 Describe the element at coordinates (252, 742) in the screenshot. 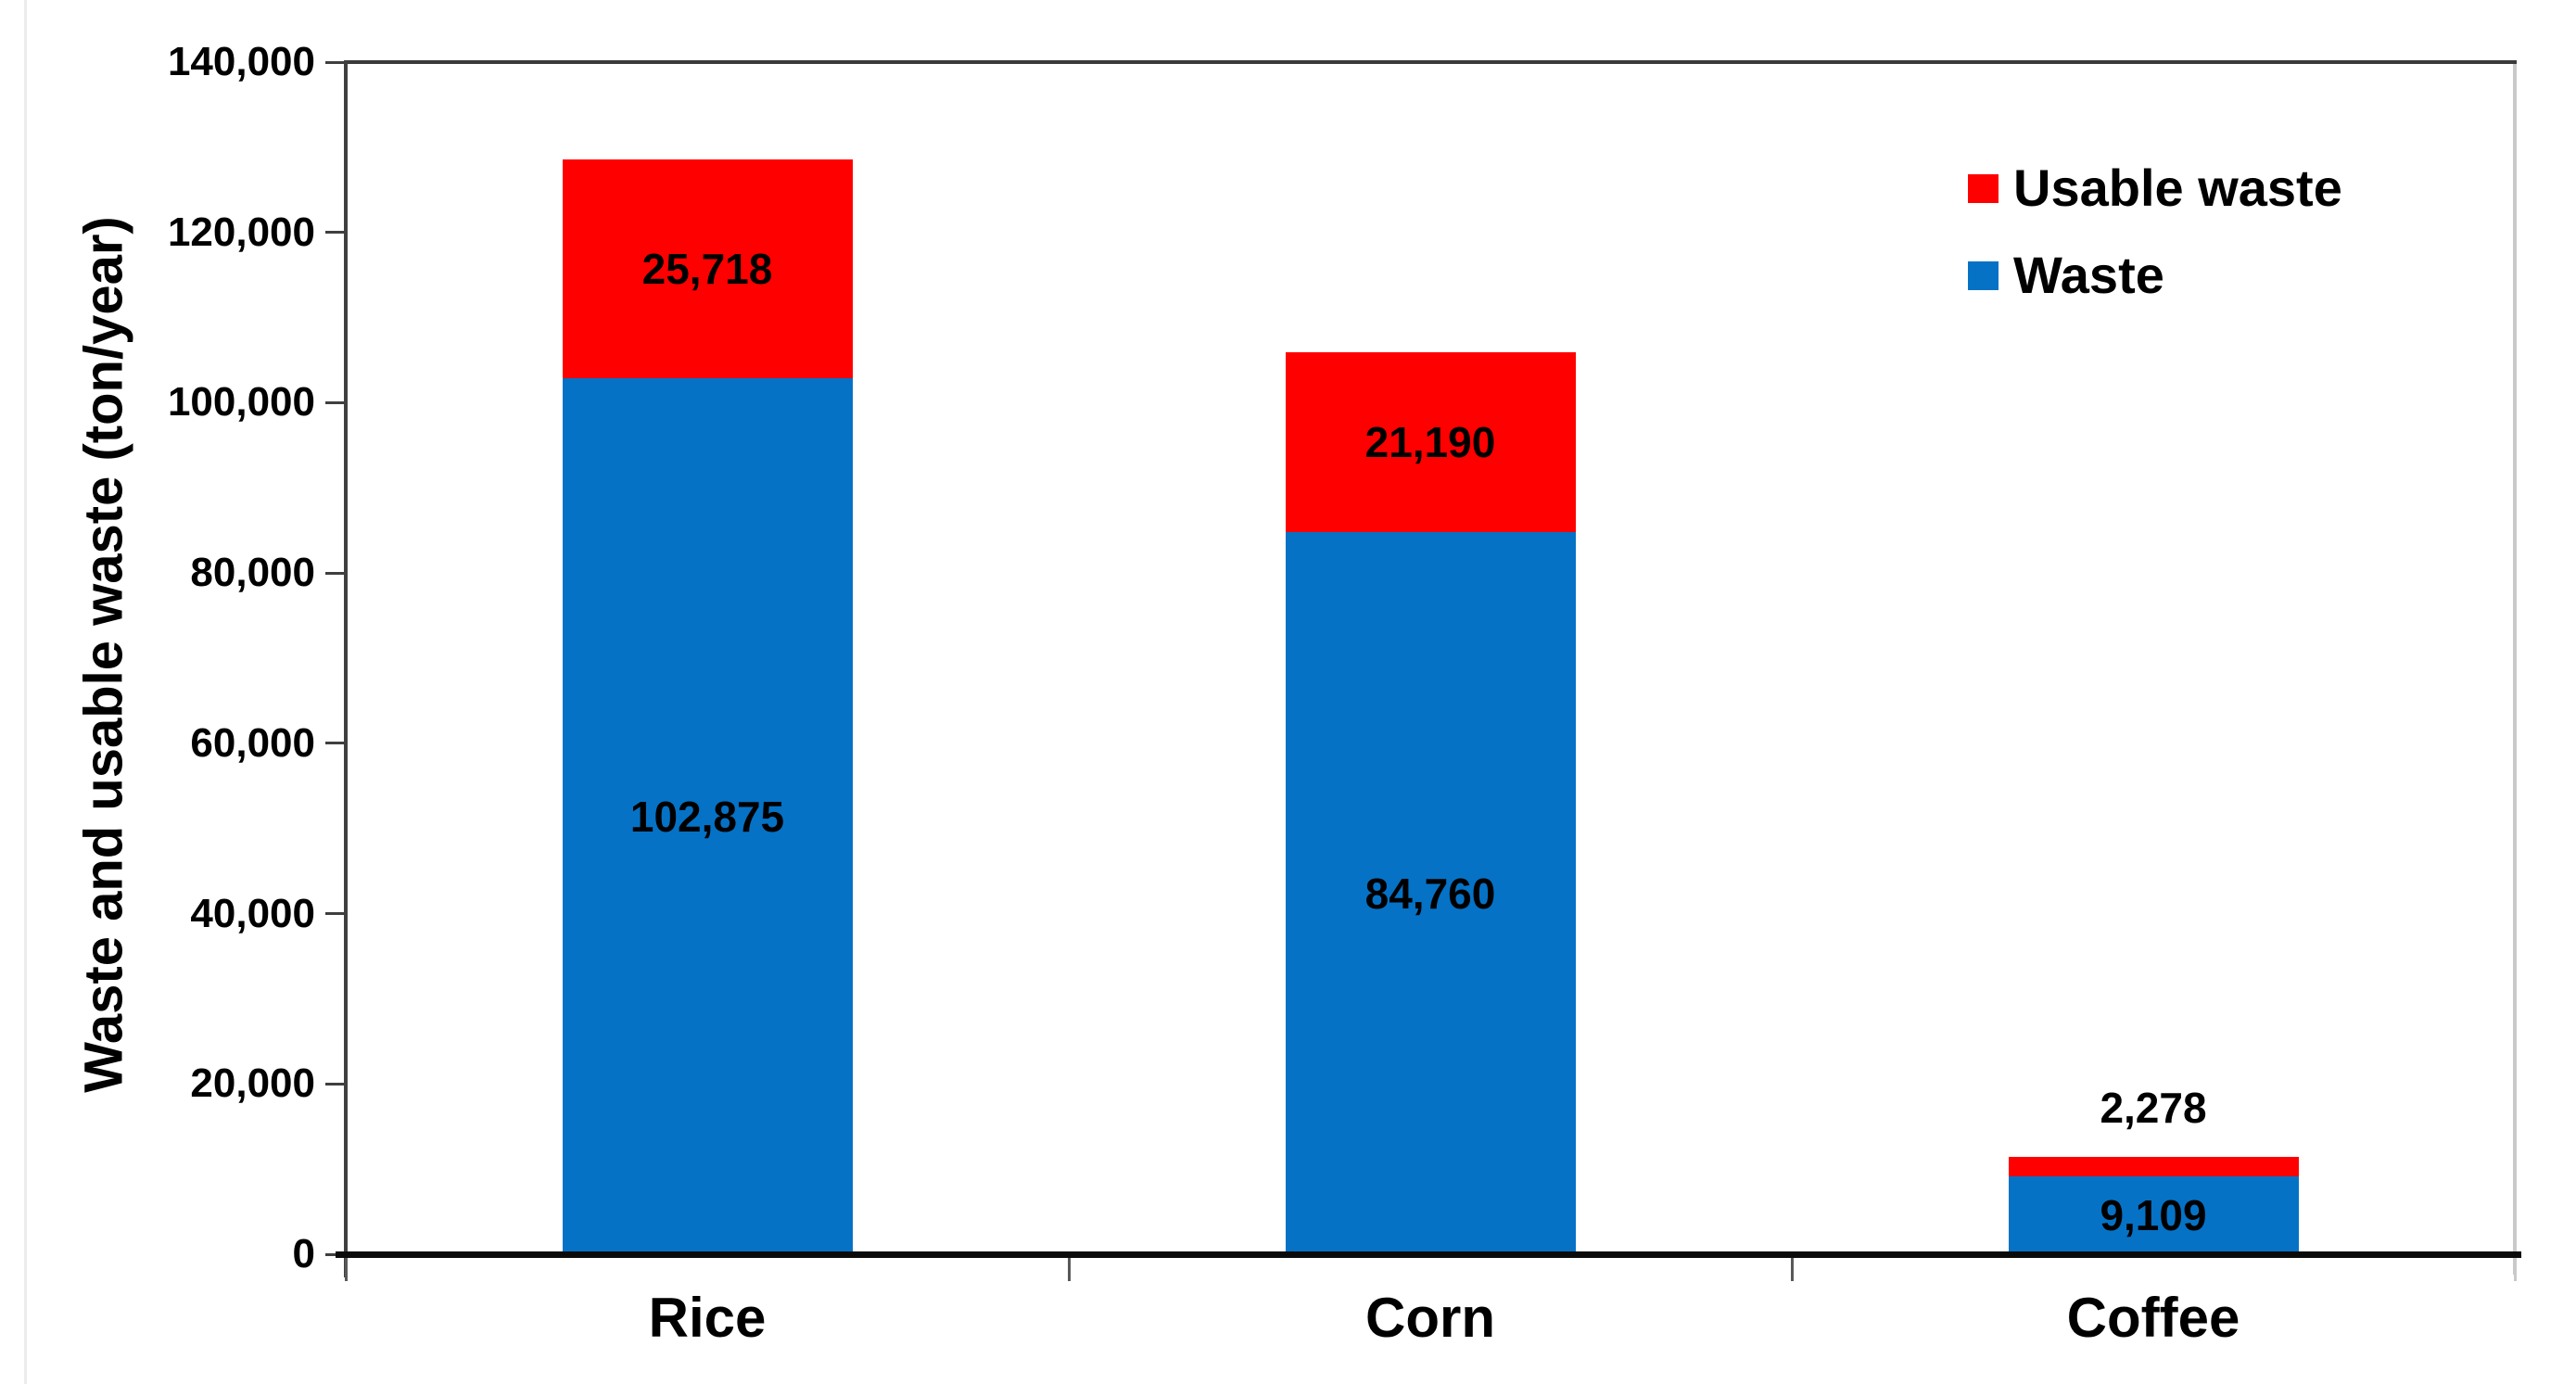

I see `y-tick-label: 60,000` at that location.